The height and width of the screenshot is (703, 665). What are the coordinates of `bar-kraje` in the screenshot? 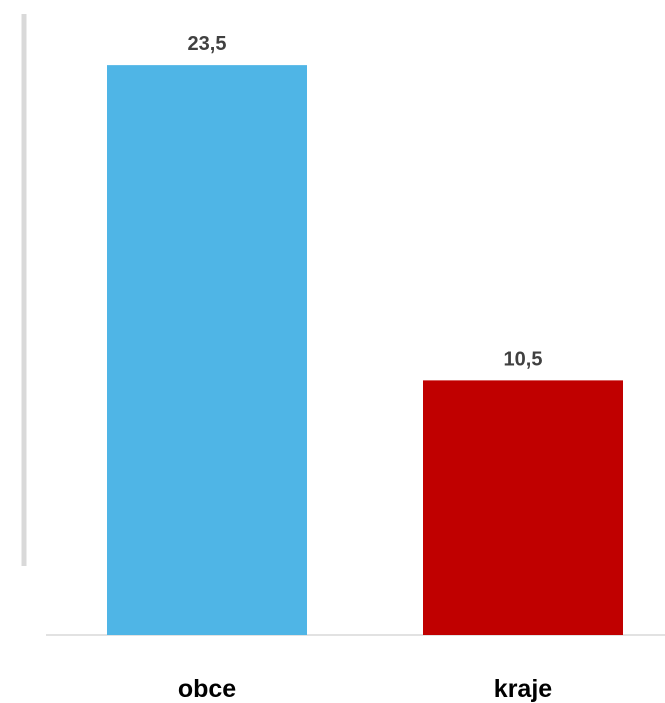 It's located at (523, 507).